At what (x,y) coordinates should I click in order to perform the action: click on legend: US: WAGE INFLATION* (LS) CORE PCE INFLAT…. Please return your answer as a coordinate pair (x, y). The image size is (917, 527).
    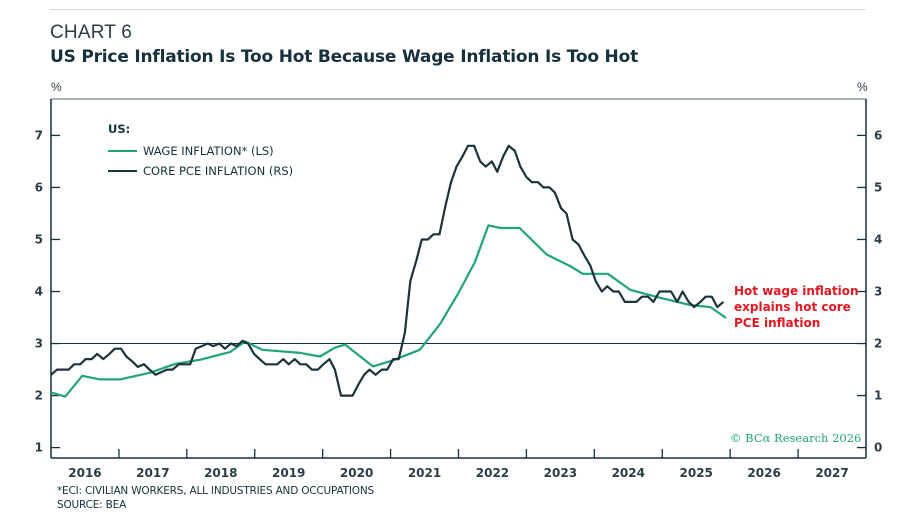
    Looking at the image, I should click on (200, 150).